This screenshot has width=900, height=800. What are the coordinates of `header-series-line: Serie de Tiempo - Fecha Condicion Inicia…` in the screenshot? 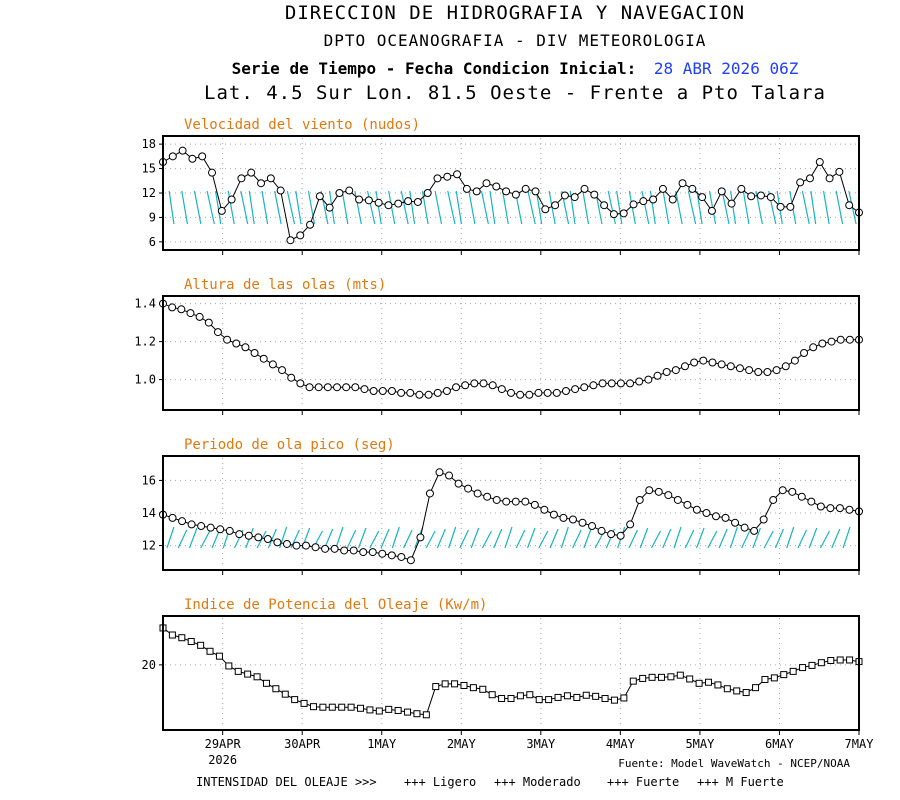 It's located at (515, 68).